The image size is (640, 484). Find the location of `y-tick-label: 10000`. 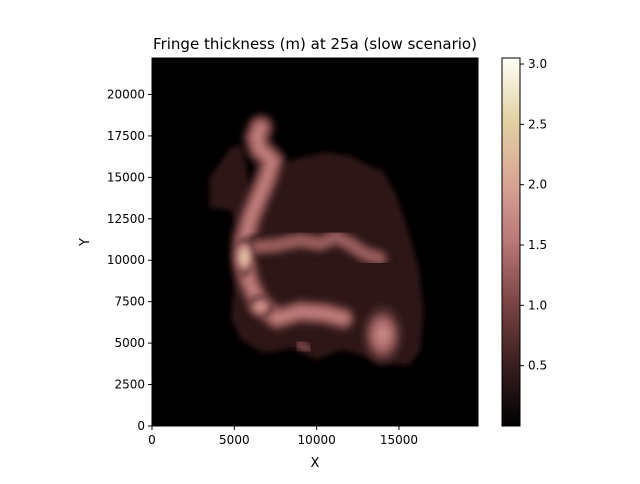

y-tick-label: 10000 is located at coordinates (126, 260).